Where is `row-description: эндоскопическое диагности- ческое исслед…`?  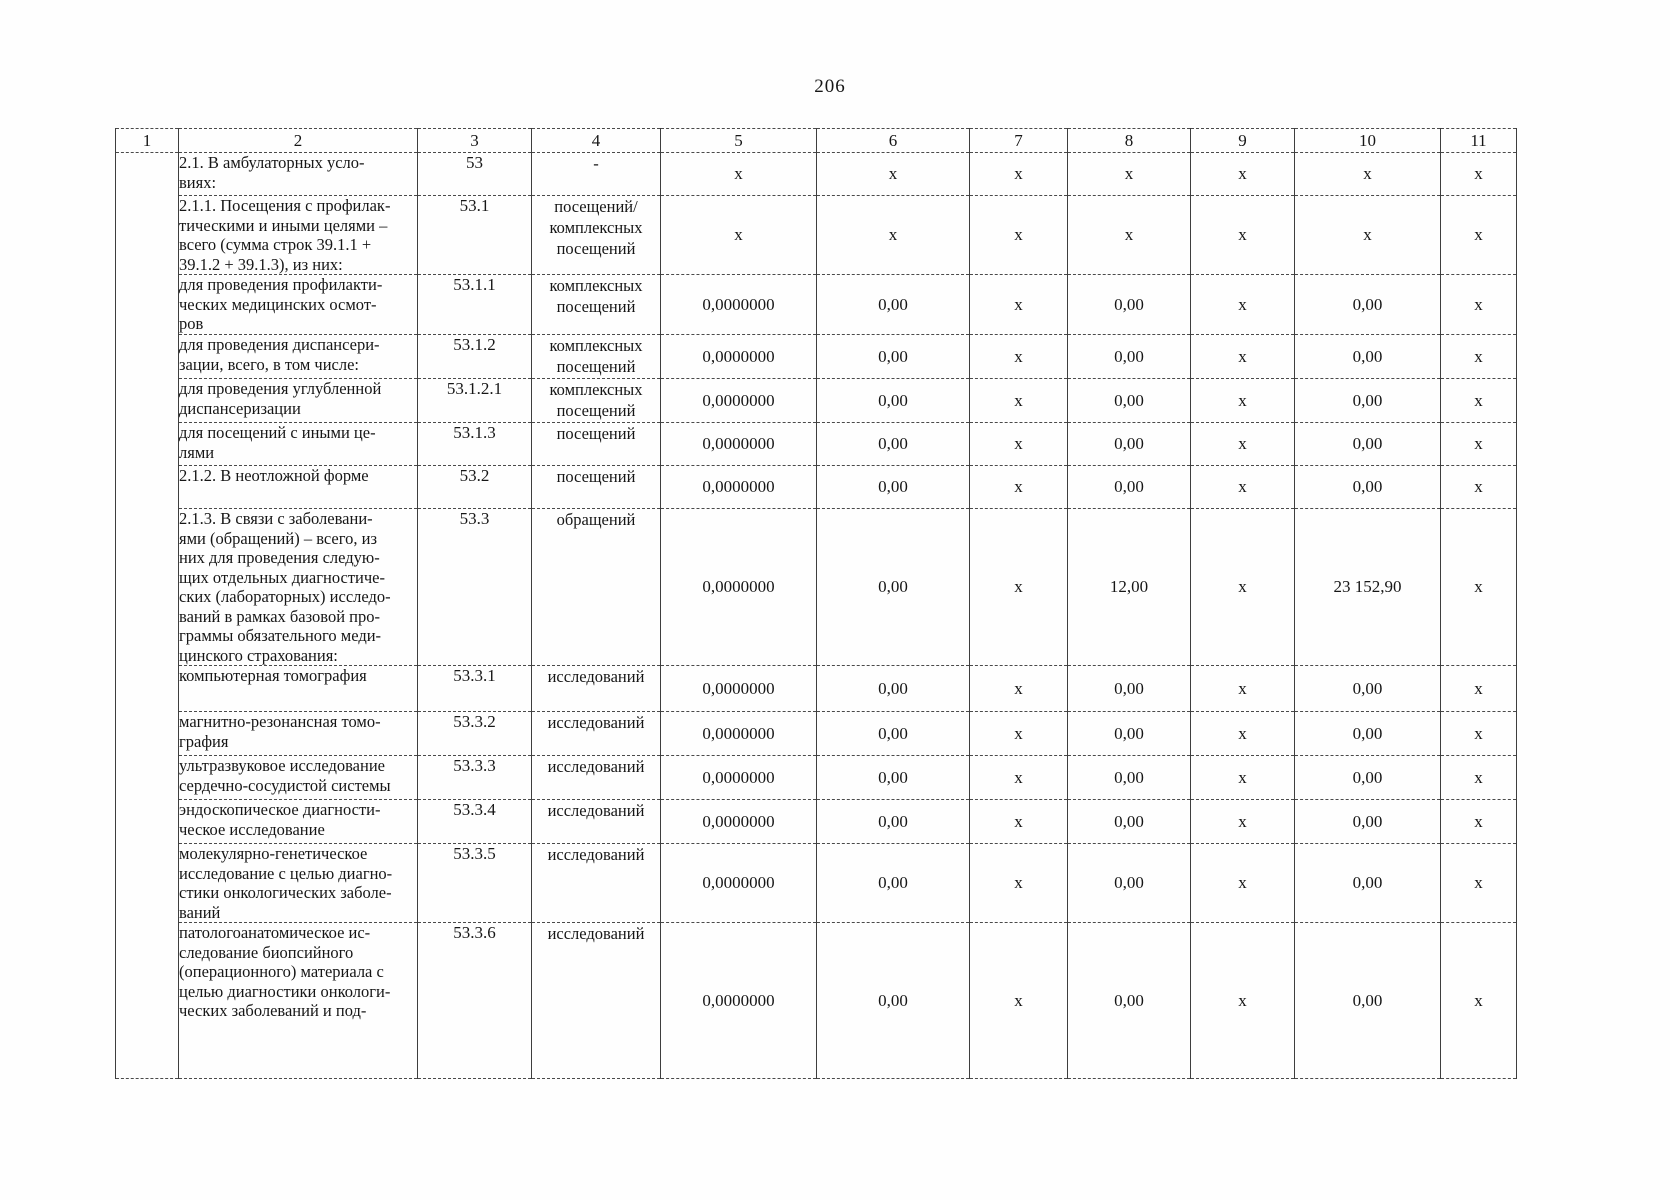 row-description: эндоскопическое диагности- ческое исслед… is located at coordinates (298, 821).